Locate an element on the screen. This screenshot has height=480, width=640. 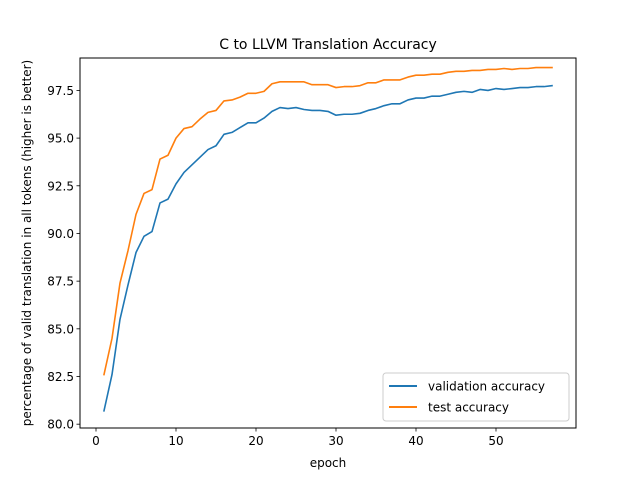
x-tick-label: 20 is located at coordinates (255, 441).